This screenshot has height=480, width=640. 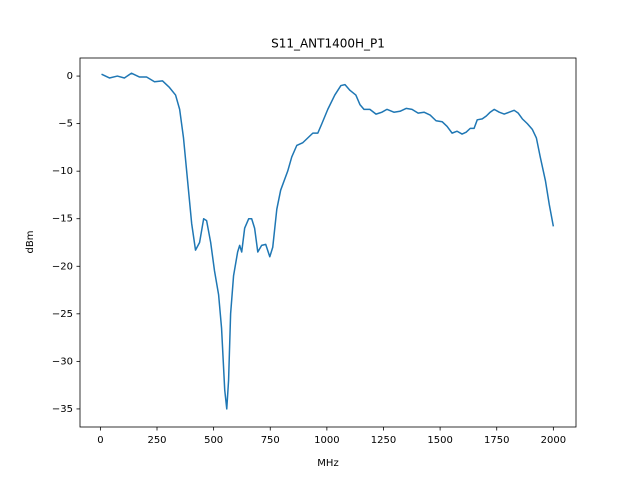 I want to click on chart-title: S11_ANT1400H_P1, so click(x=328, y=44).